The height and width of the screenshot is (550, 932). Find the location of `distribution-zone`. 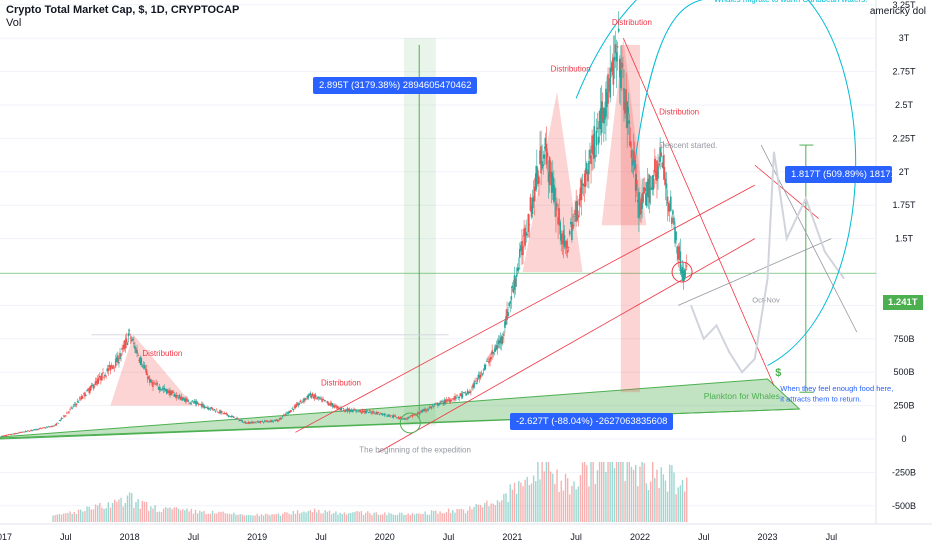

distribution-zone is located at coordinates (152, 370).